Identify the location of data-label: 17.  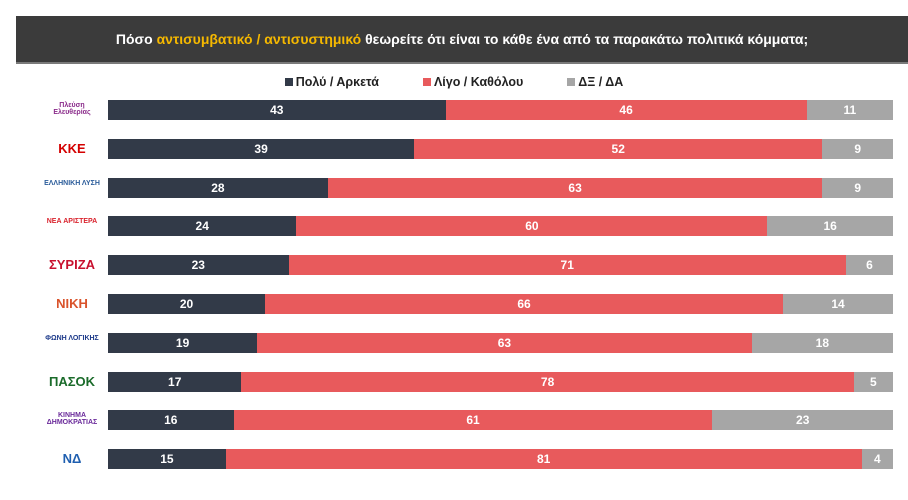
(175, 381).